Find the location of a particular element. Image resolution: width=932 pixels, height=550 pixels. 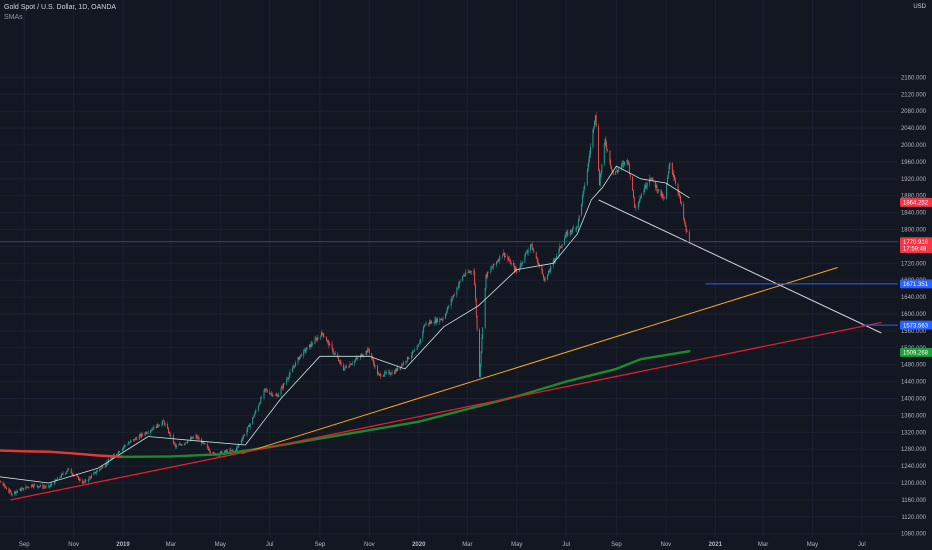

y-tick-label: 1800.000 is located at coordinates (914, 231).